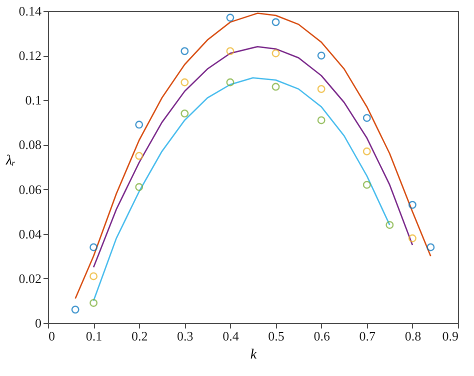 The width and height of the screenshot is (474, 376). What do you see at coordinates (33, 100) in the screenshot?
I see `y-tick-label: 0.1` at bounding box center [33, 100].